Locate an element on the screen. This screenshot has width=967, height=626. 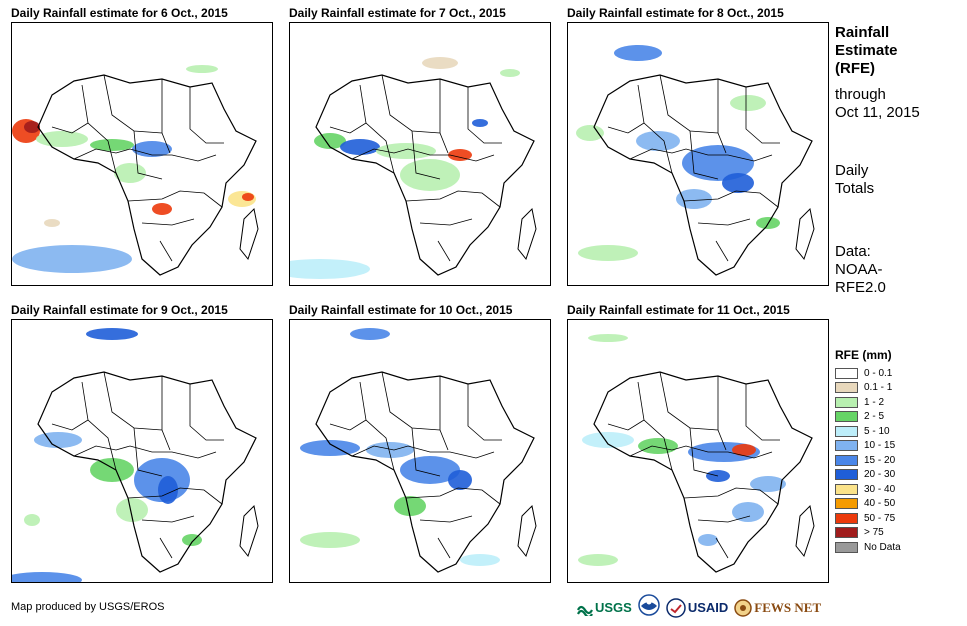
data-source-line: NOAA- is located at coordinates (859, 269).